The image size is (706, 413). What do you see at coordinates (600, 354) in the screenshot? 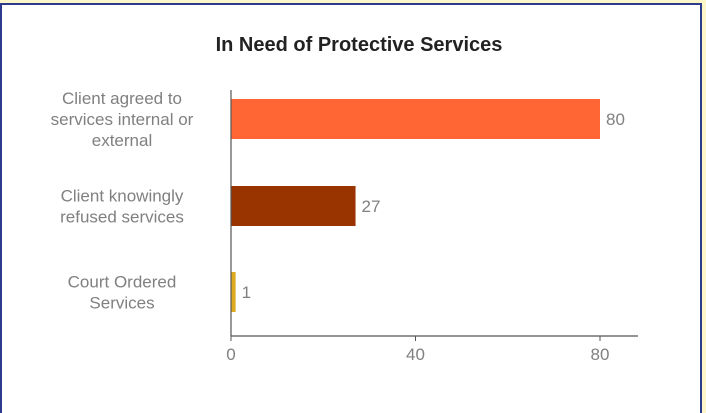
I see `x-tick-label-3: 80` at bounding box center [600, 354].